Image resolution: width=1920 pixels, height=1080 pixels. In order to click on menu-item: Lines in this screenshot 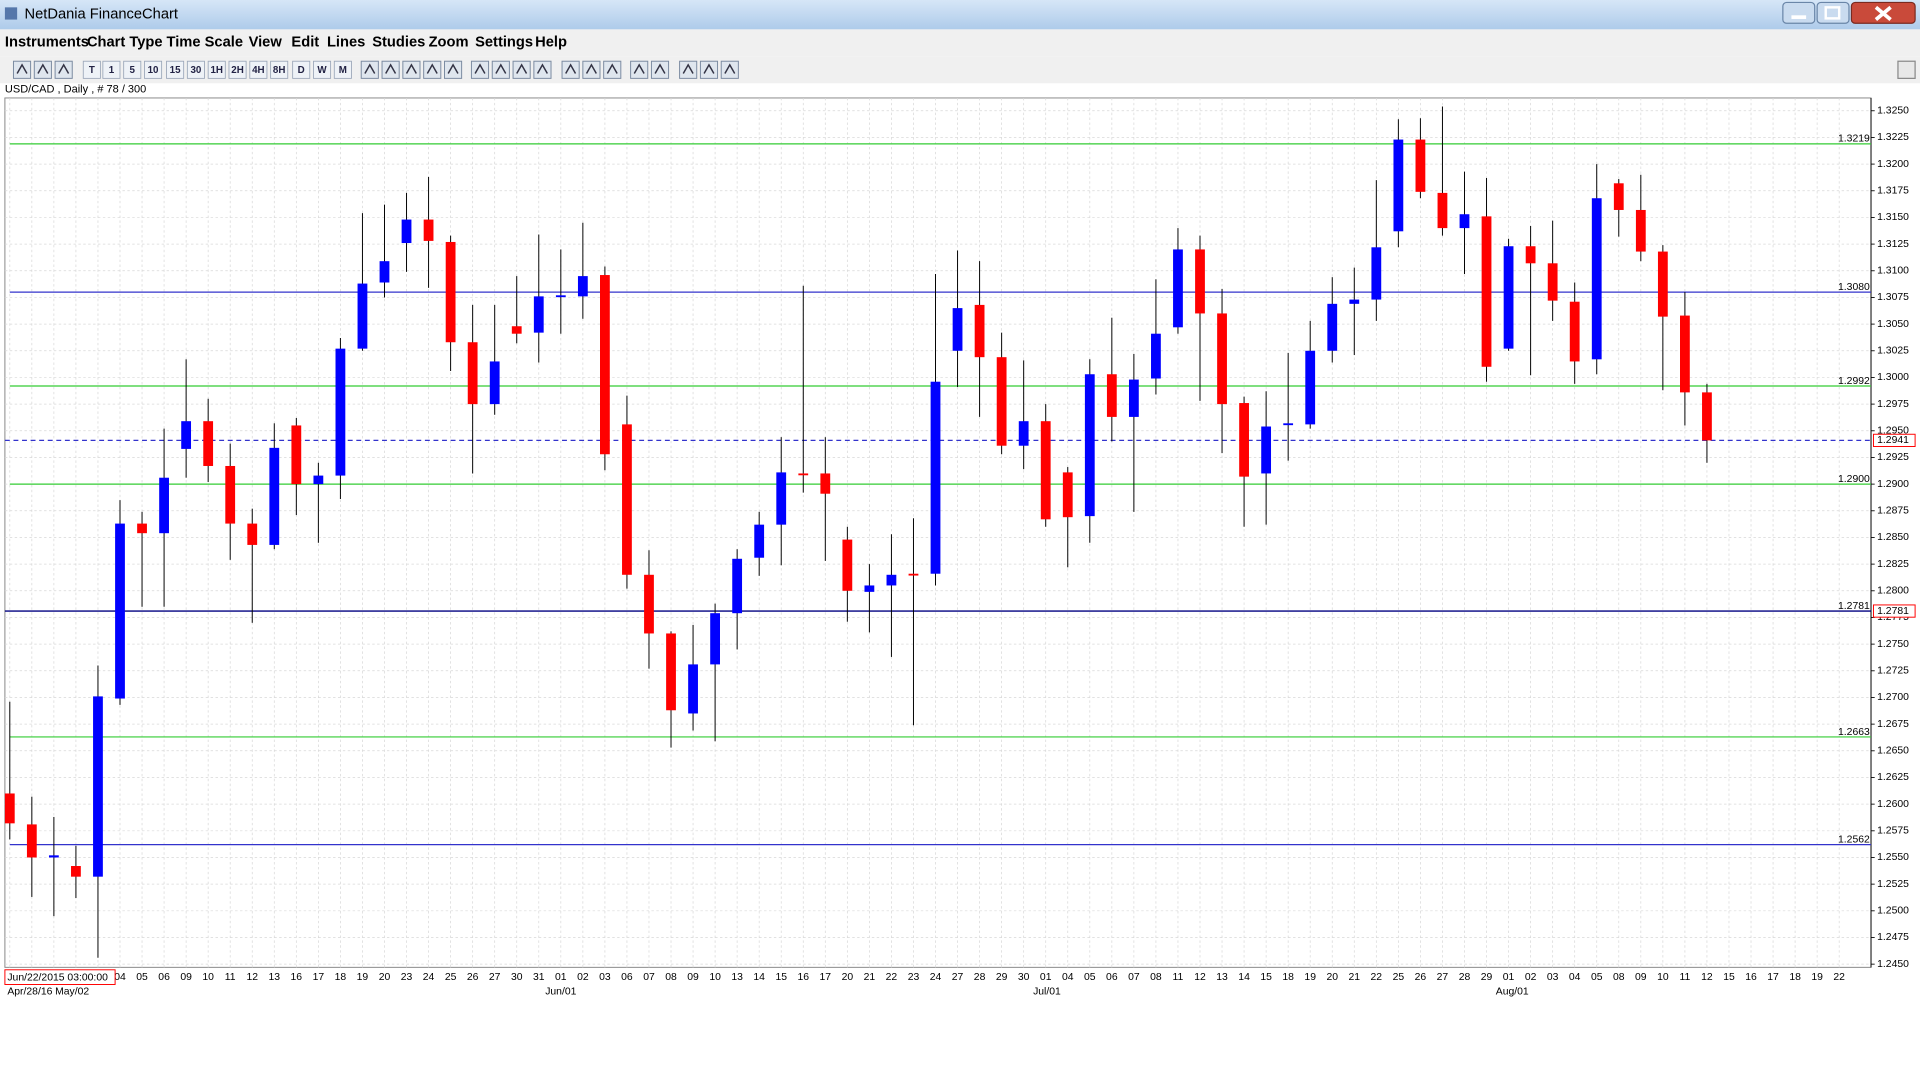, I will do `click(346, 43)`.